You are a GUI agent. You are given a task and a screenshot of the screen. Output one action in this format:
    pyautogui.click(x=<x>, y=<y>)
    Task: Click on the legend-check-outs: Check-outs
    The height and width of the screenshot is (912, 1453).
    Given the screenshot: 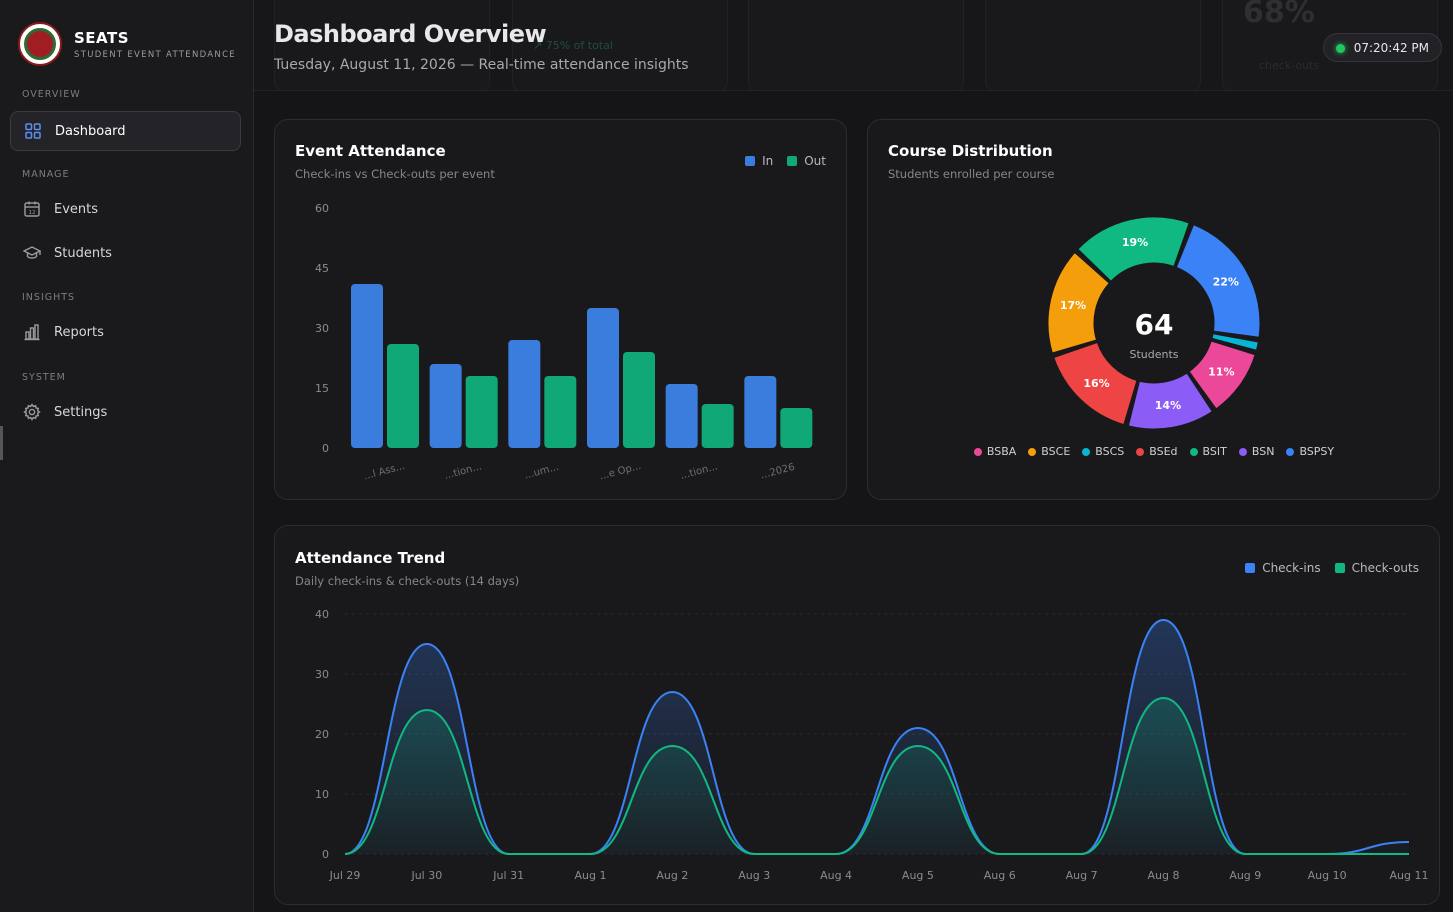 What is the action you would take?
    pyautogui.click(x=1376, y=568)
    